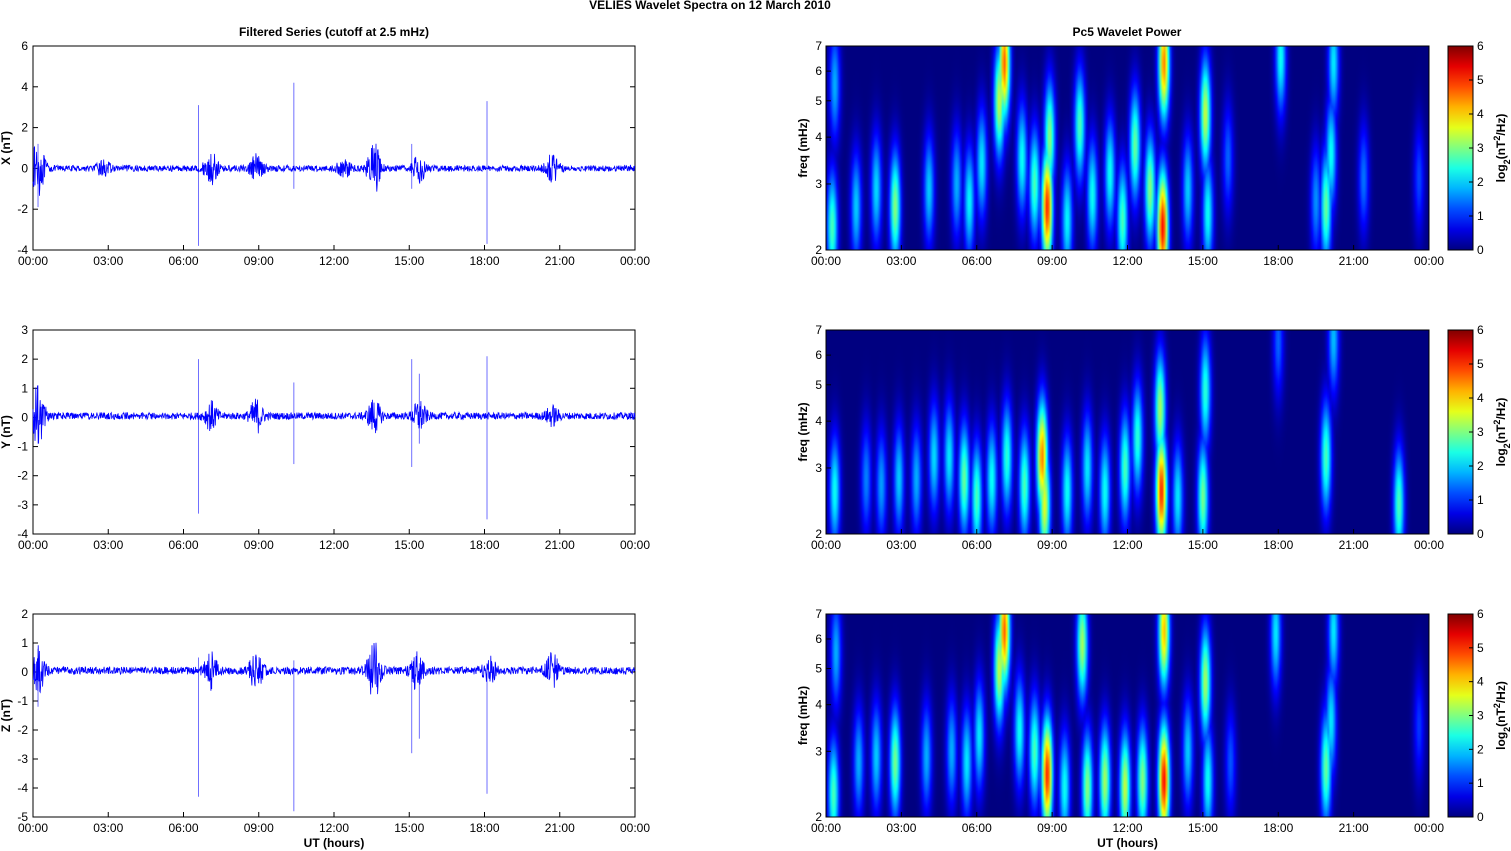  I want to click on figure-title: VELIES Wavelet Spectra on 12 March 2010, so click(710, 6).